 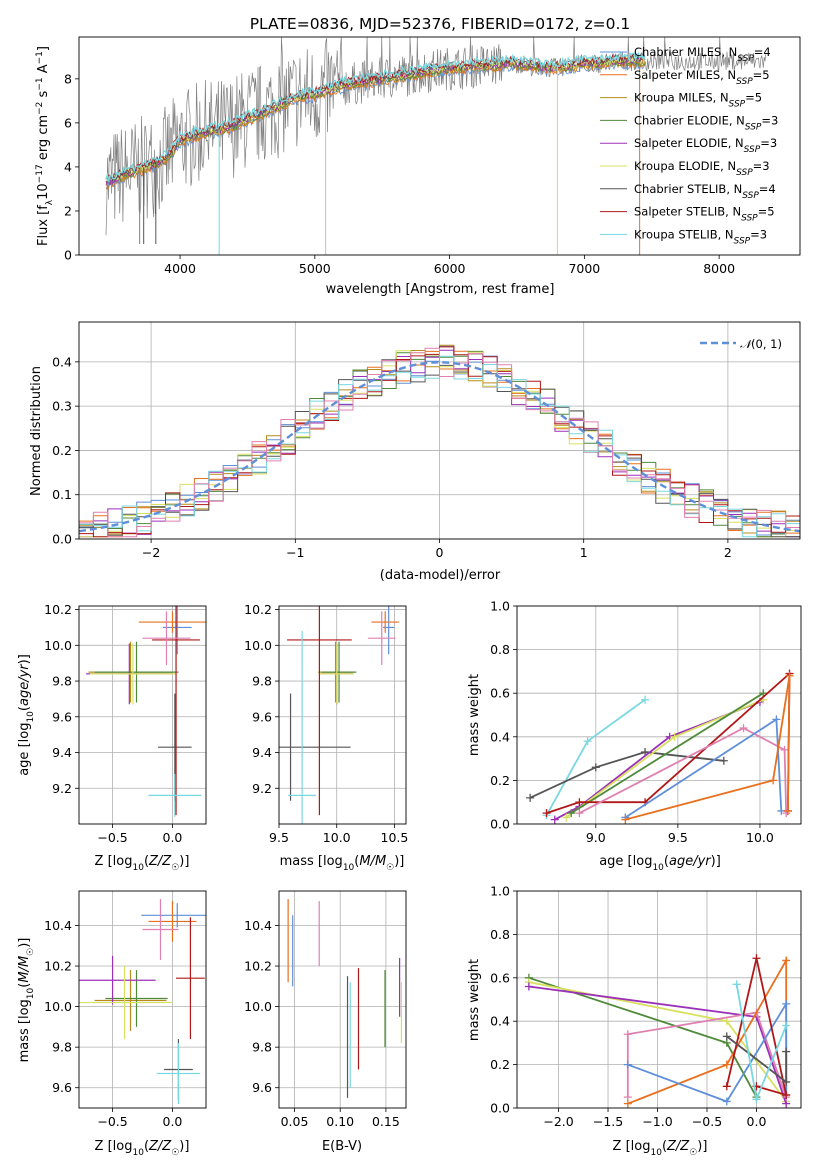 I want to click on label-part: Chabrier MILES, N, so click(x=685, y=52).